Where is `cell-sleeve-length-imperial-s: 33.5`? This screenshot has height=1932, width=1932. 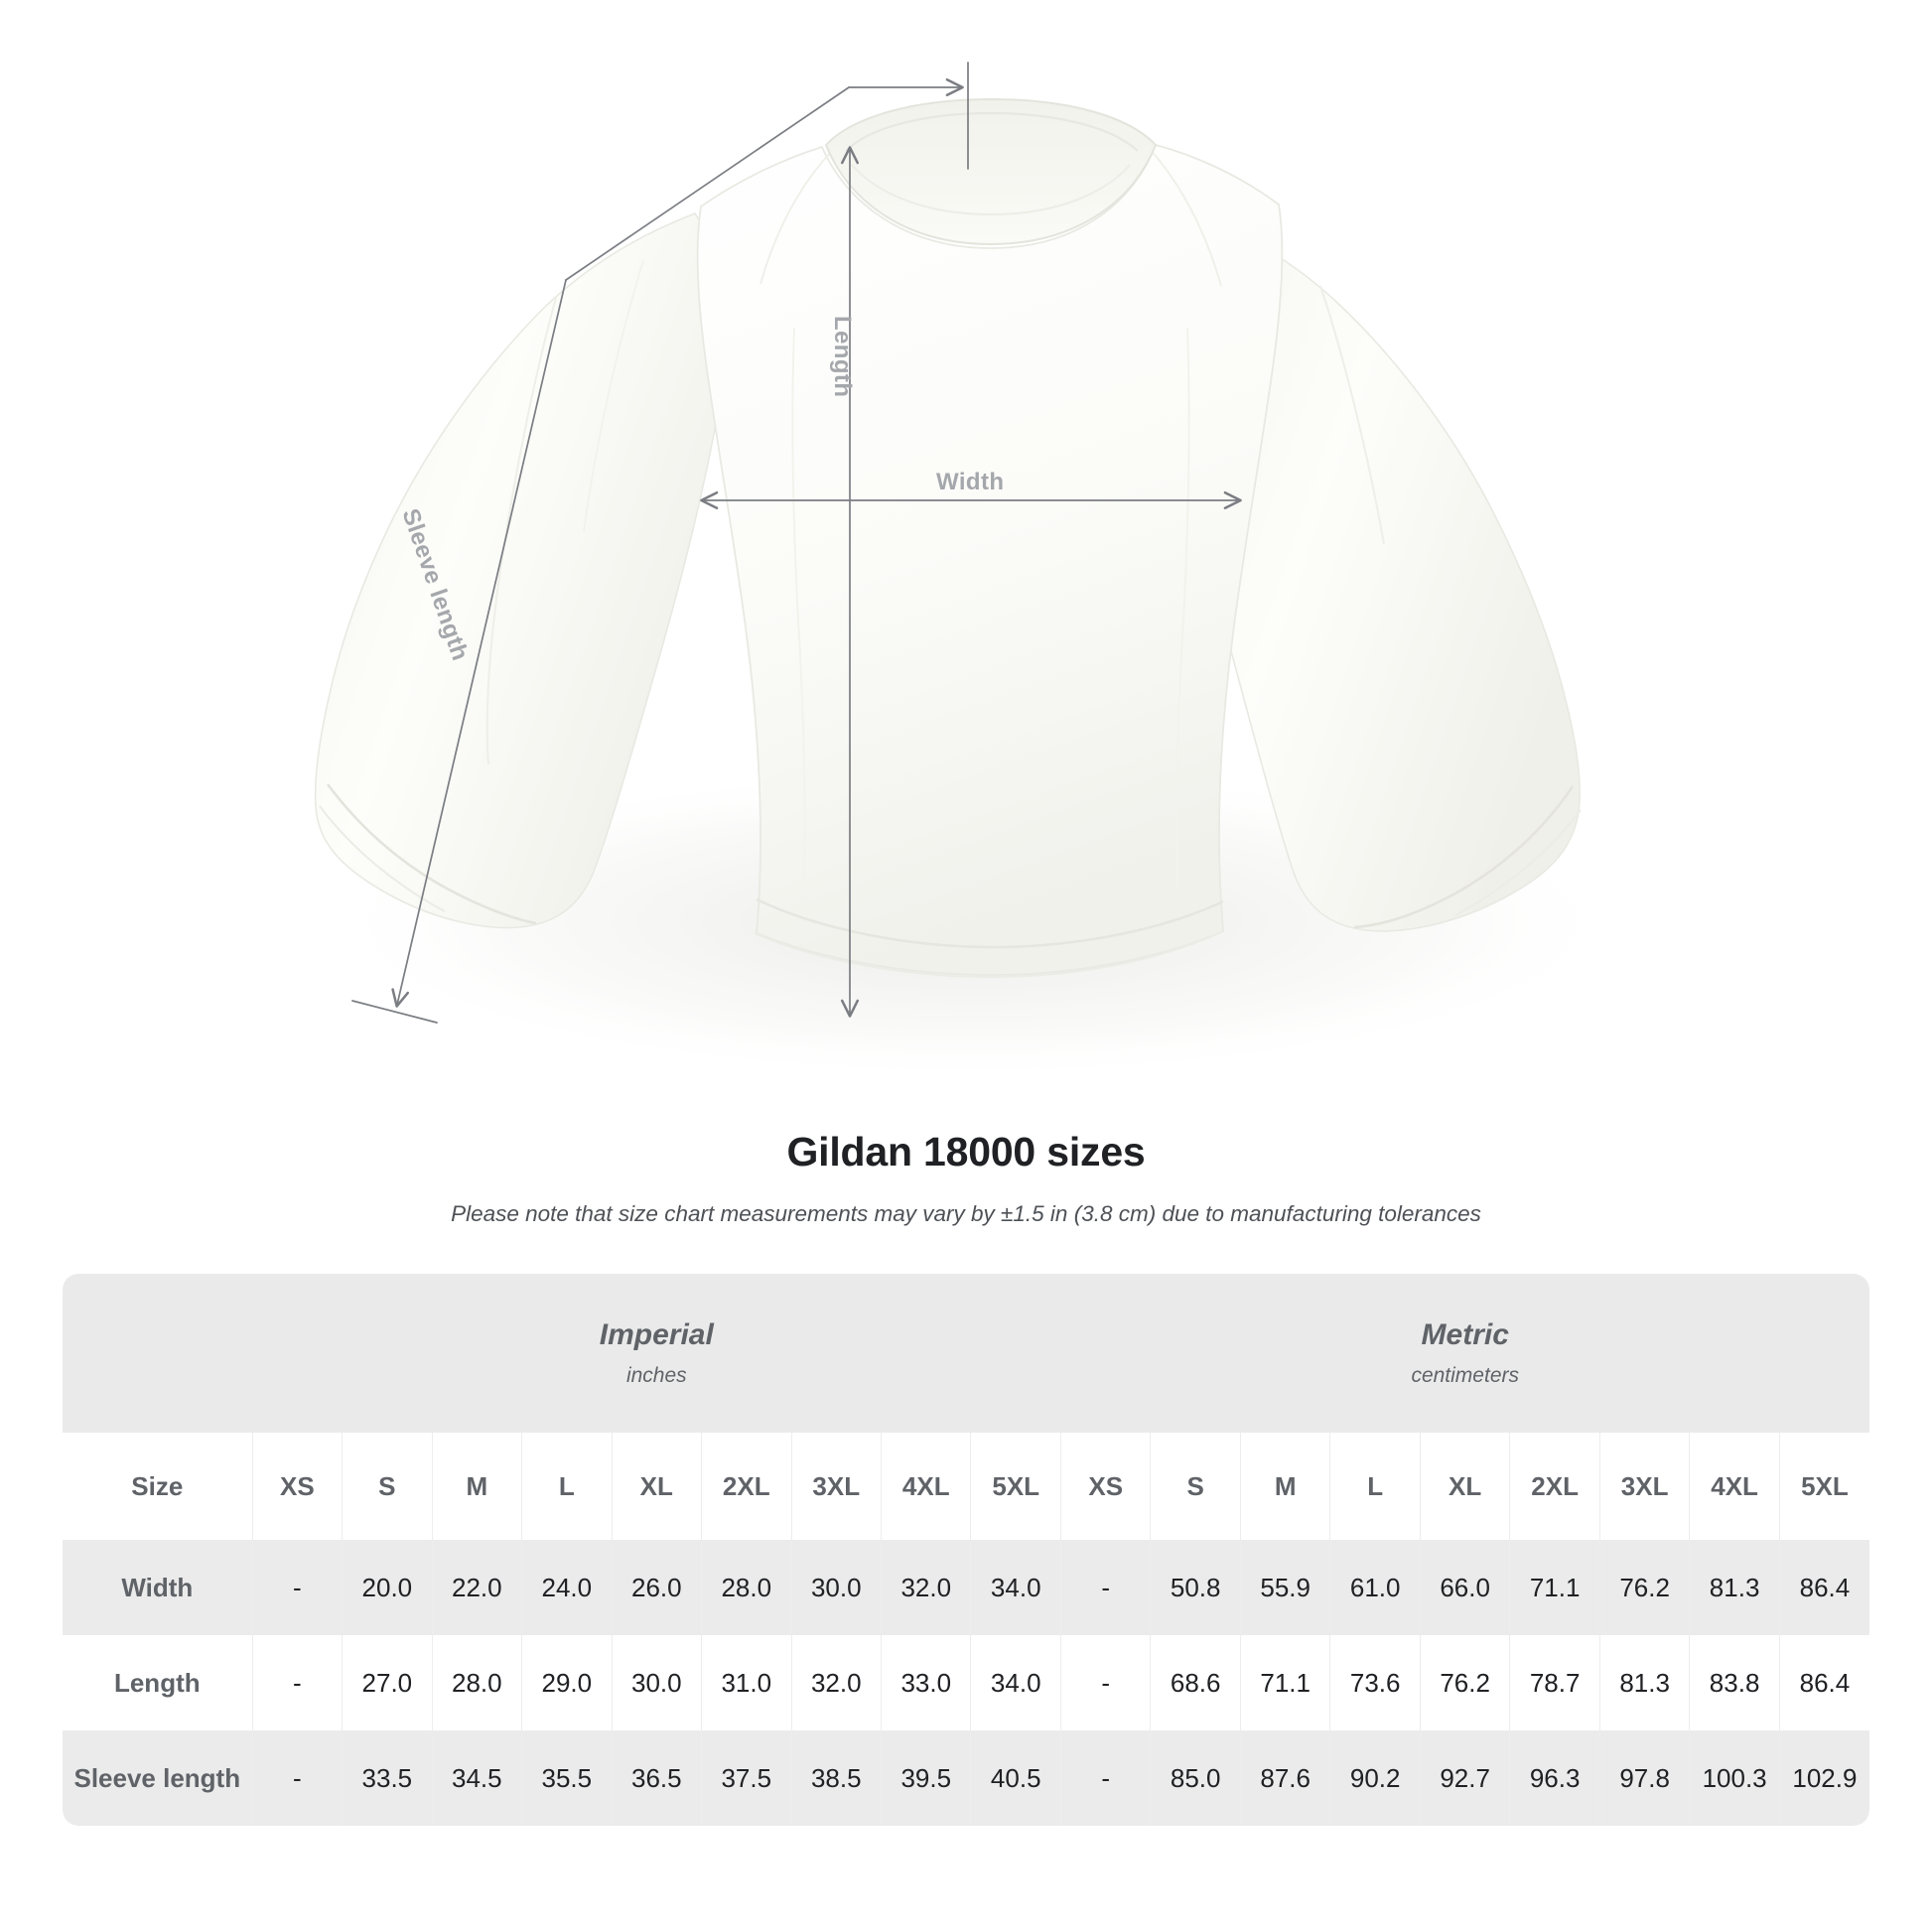 cell-sleeve-length-imperial-s: 33.5 is located at coordinates (387, 1778).